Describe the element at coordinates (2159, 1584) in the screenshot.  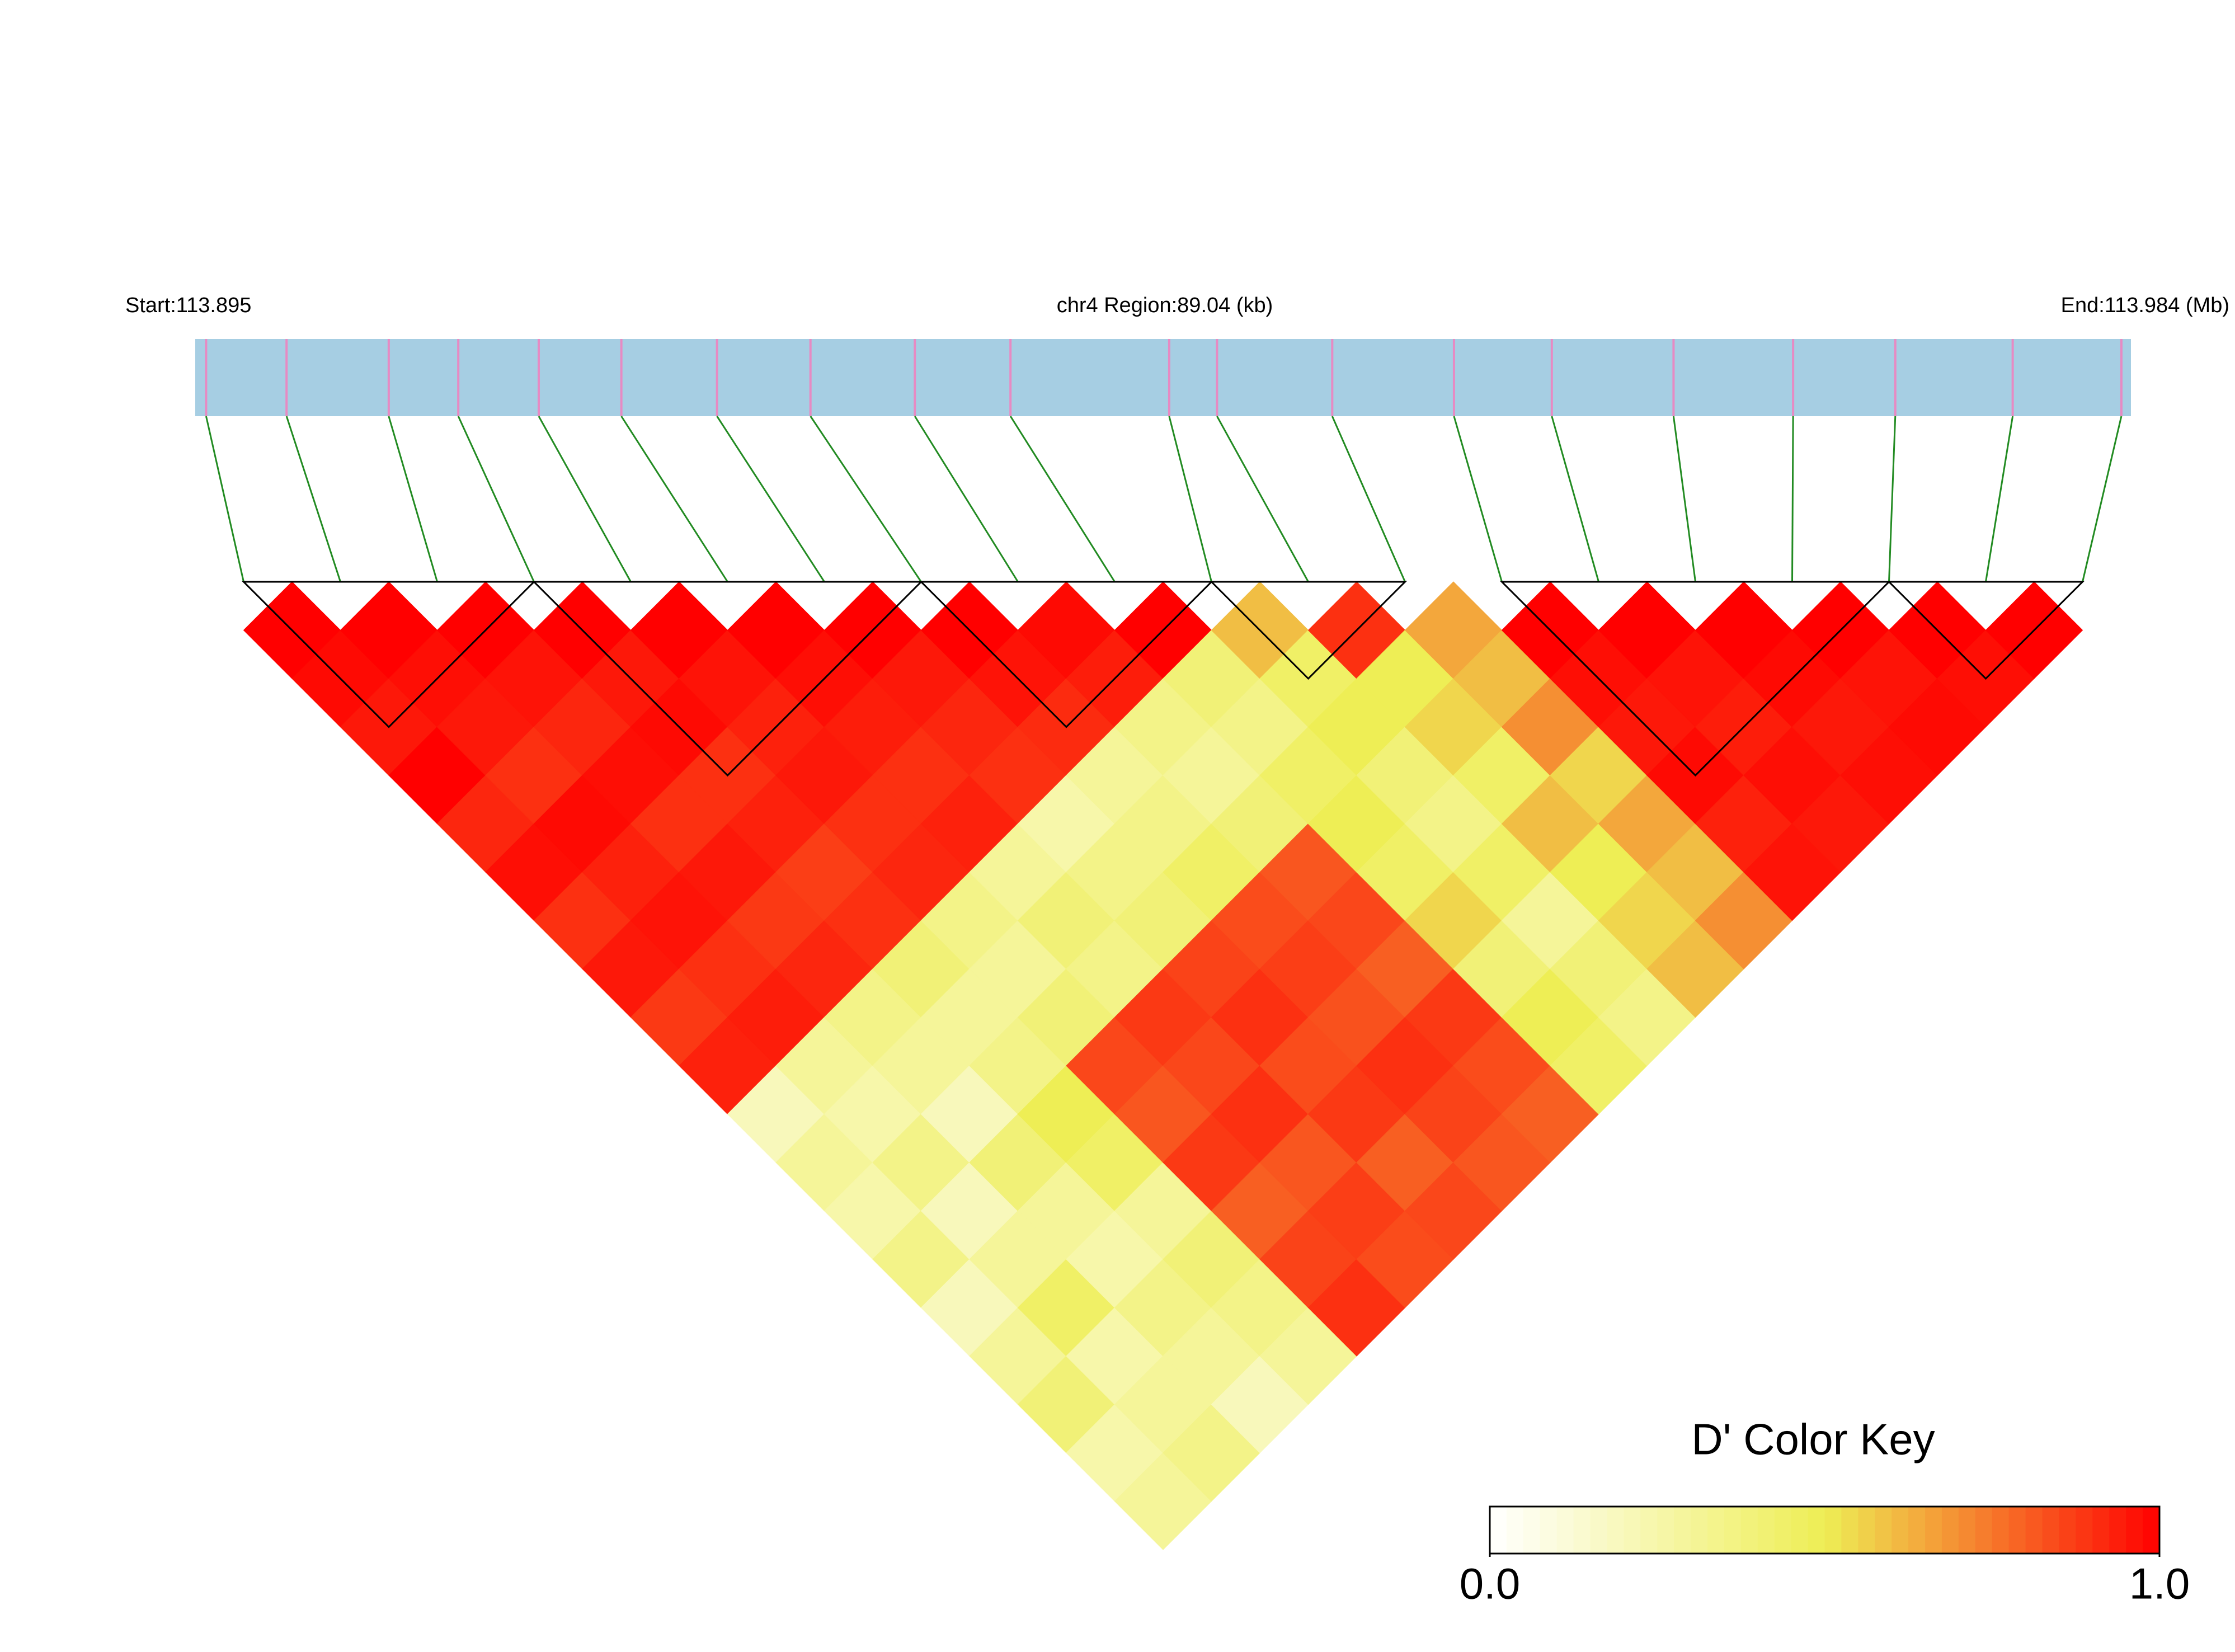
I see `key-tick-label: 1.0` at that location.